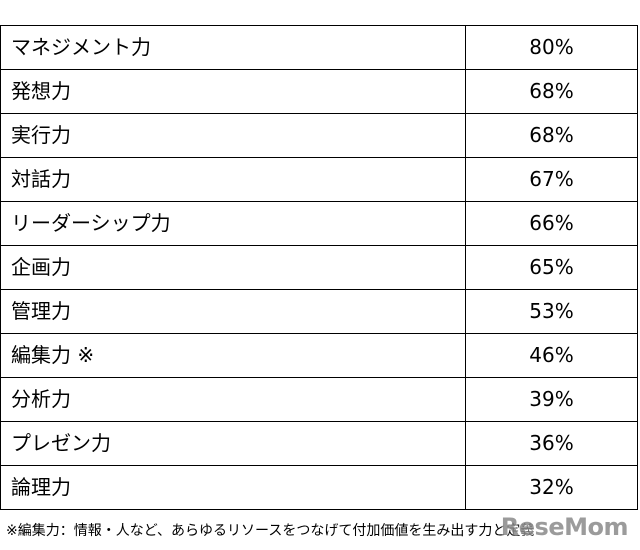 The height and width of the screenshot is (550, 640). Describe the element at coordinates (233, 399) in the screenshot. I see `skill-label: 分析力` at that location.